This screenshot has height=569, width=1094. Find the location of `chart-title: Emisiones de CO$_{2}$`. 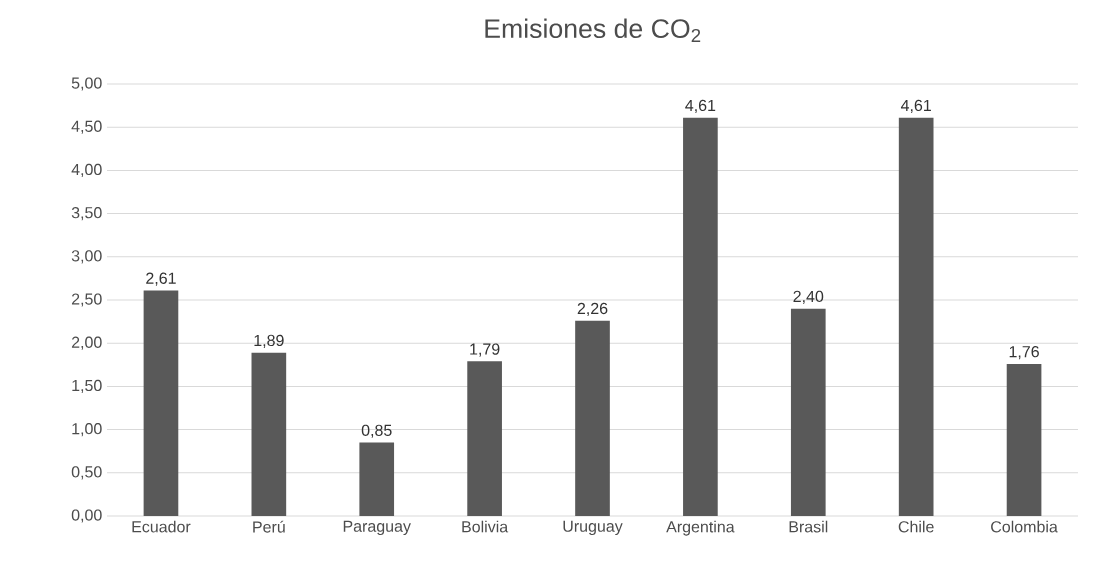

chart-title: Emisiones de CO$_{2}$ is located at coordinates (593, 30).